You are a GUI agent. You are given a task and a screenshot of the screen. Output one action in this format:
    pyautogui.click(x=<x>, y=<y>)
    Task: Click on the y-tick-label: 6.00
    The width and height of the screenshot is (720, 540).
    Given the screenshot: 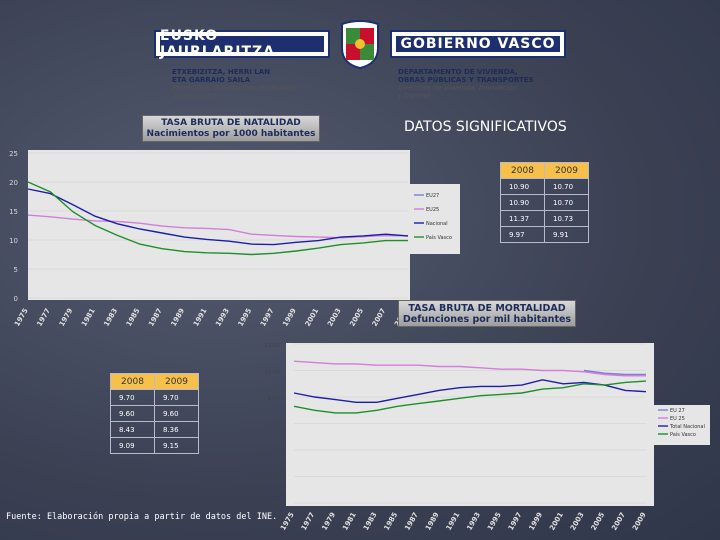 What is the action you would take?
    pyautogui.click(x=274, y=426)
    